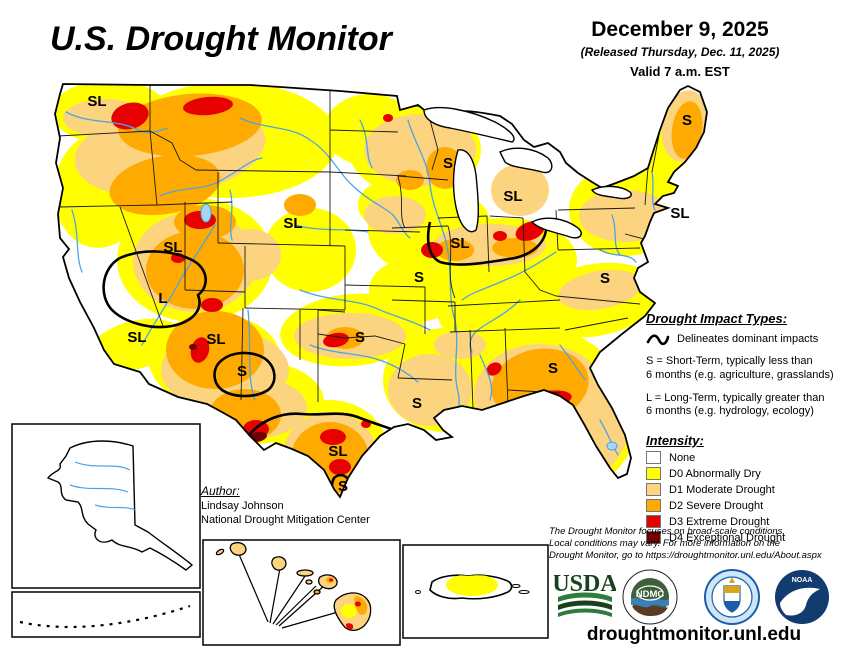  I want to click on legend-swatch-d3, so click(653, 521).